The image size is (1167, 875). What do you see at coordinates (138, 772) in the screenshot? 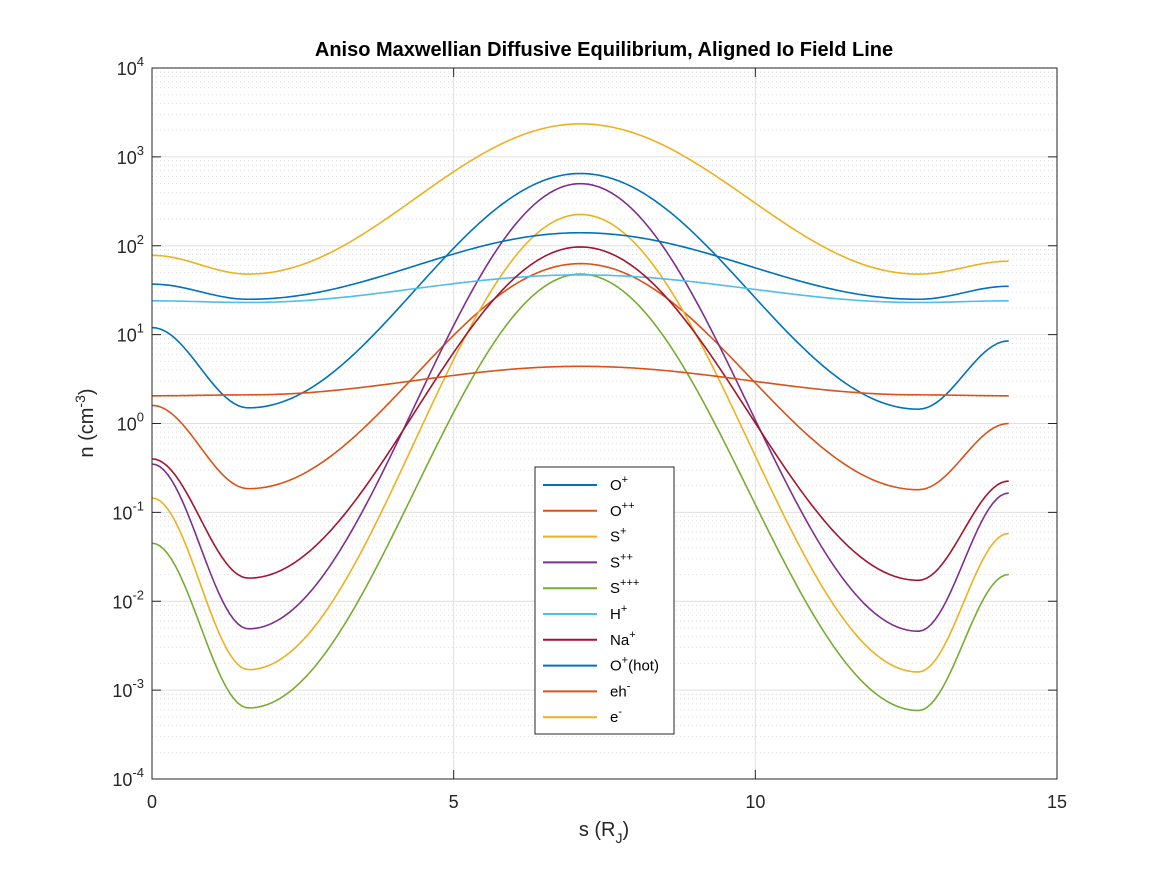
I see `y-tick-exponent: -4` at bounding box center [138, 772].